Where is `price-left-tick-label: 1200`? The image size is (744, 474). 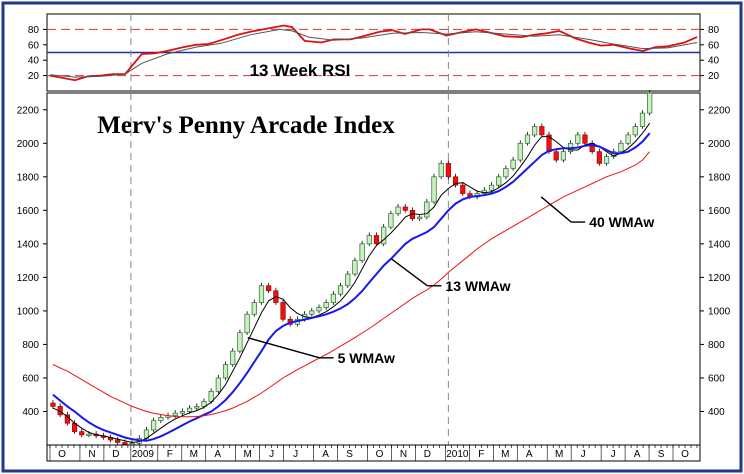
price-left-tick-label: 1200 is located at coordinates (28, 278).